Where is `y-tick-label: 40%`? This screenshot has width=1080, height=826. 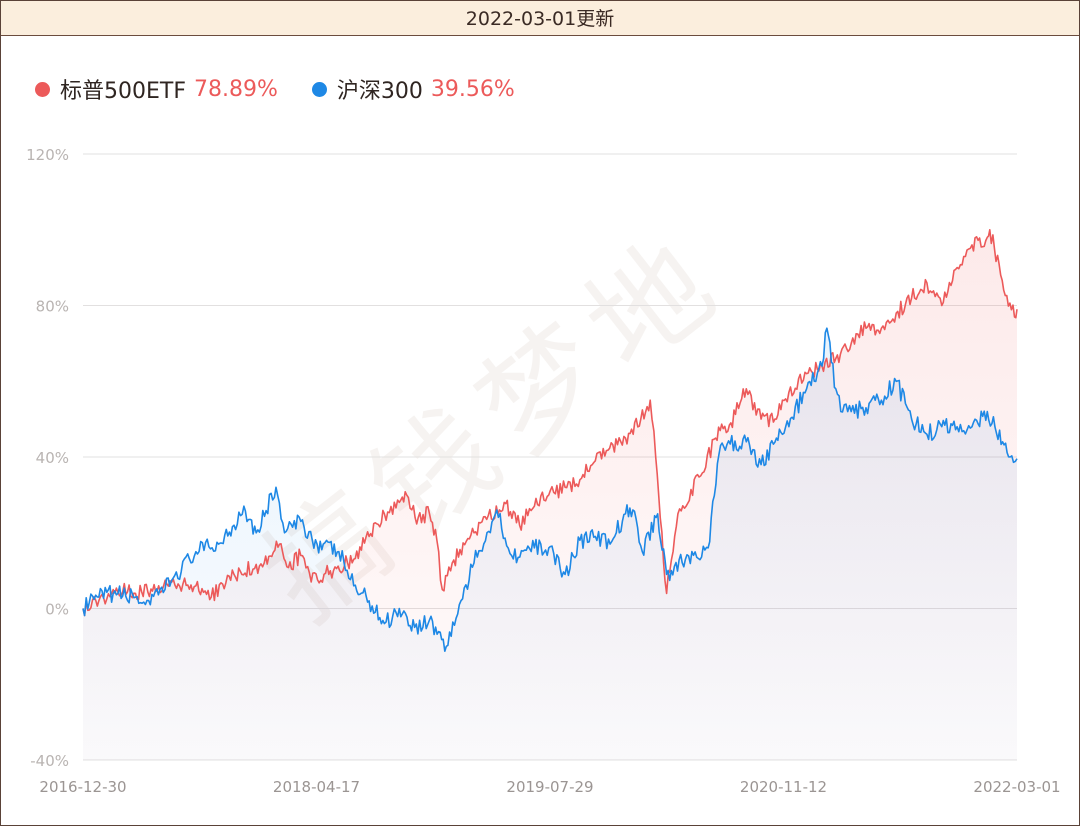
y-tick-label: 40% is located at coordinates (52, 458).